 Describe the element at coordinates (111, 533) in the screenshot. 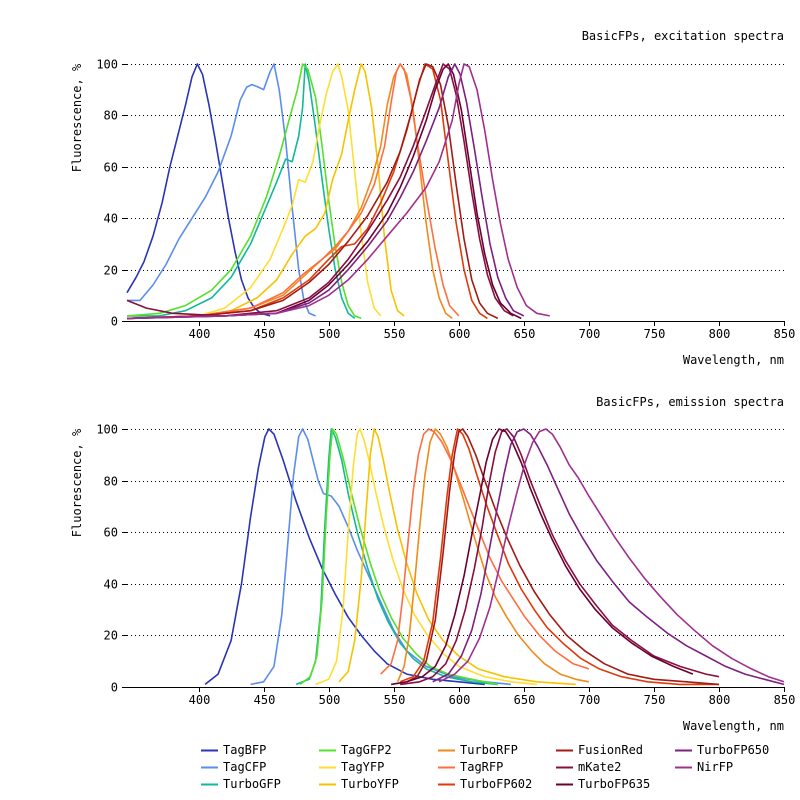

I see `emission-y-tick-label: 60` at that location.